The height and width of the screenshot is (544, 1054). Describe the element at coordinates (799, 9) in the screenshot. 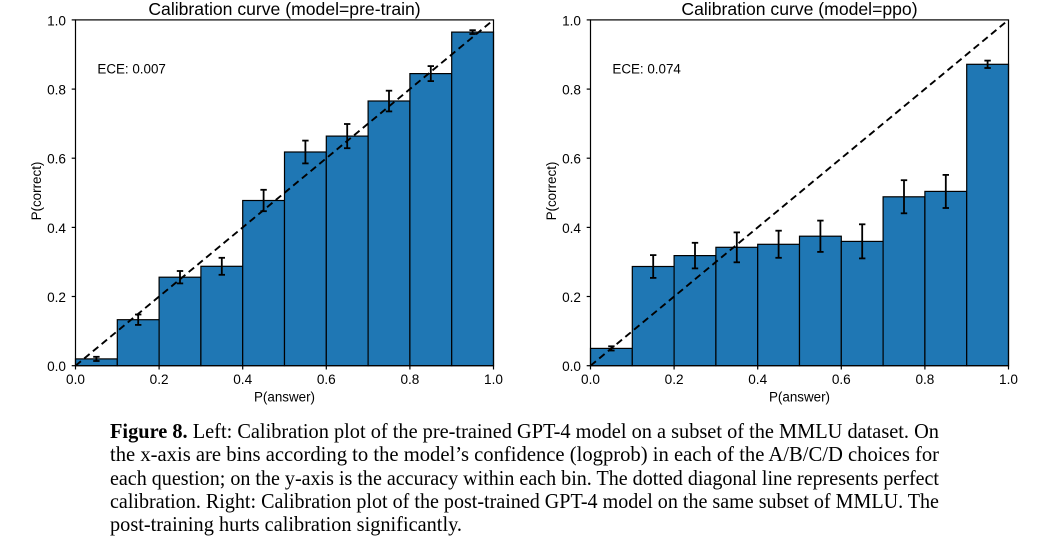

I see `svg-text: Calibration curve (model=ppo)` at that location.